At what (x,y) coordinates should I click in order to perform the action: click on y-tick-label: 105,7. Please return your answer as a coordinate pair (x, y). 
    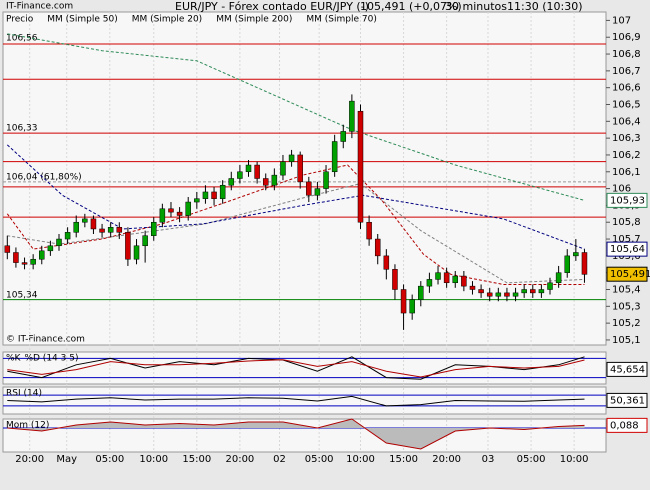
    Looking at the image, I should click on (626, 239).